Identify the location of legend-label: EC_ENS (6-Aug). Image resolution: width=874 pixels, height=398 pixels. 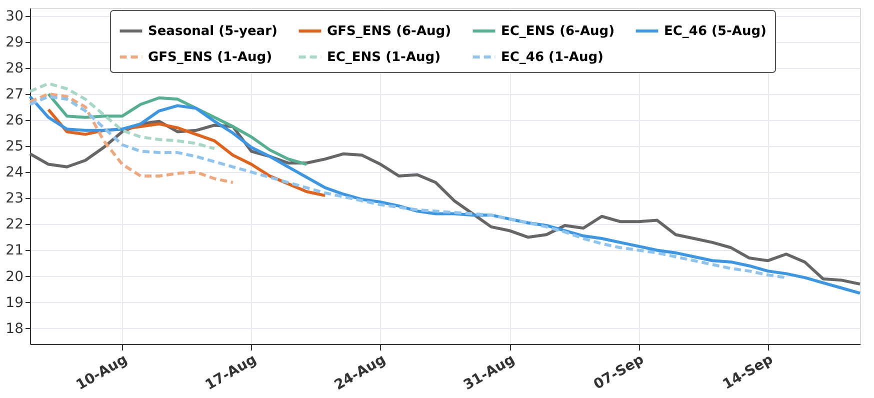
(558, 31).